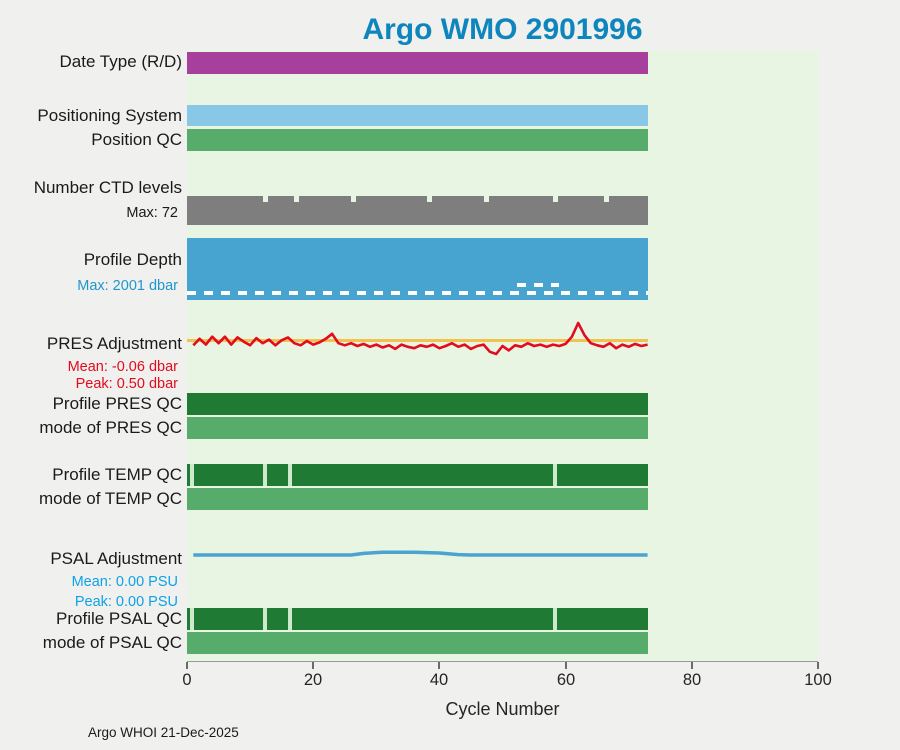 The width and height of the screenshot is (900, 750). What do you see at coordinates (439, 680) in the screenshot?
I see `x-tick-label: 40` at bounding box center [439, 680].